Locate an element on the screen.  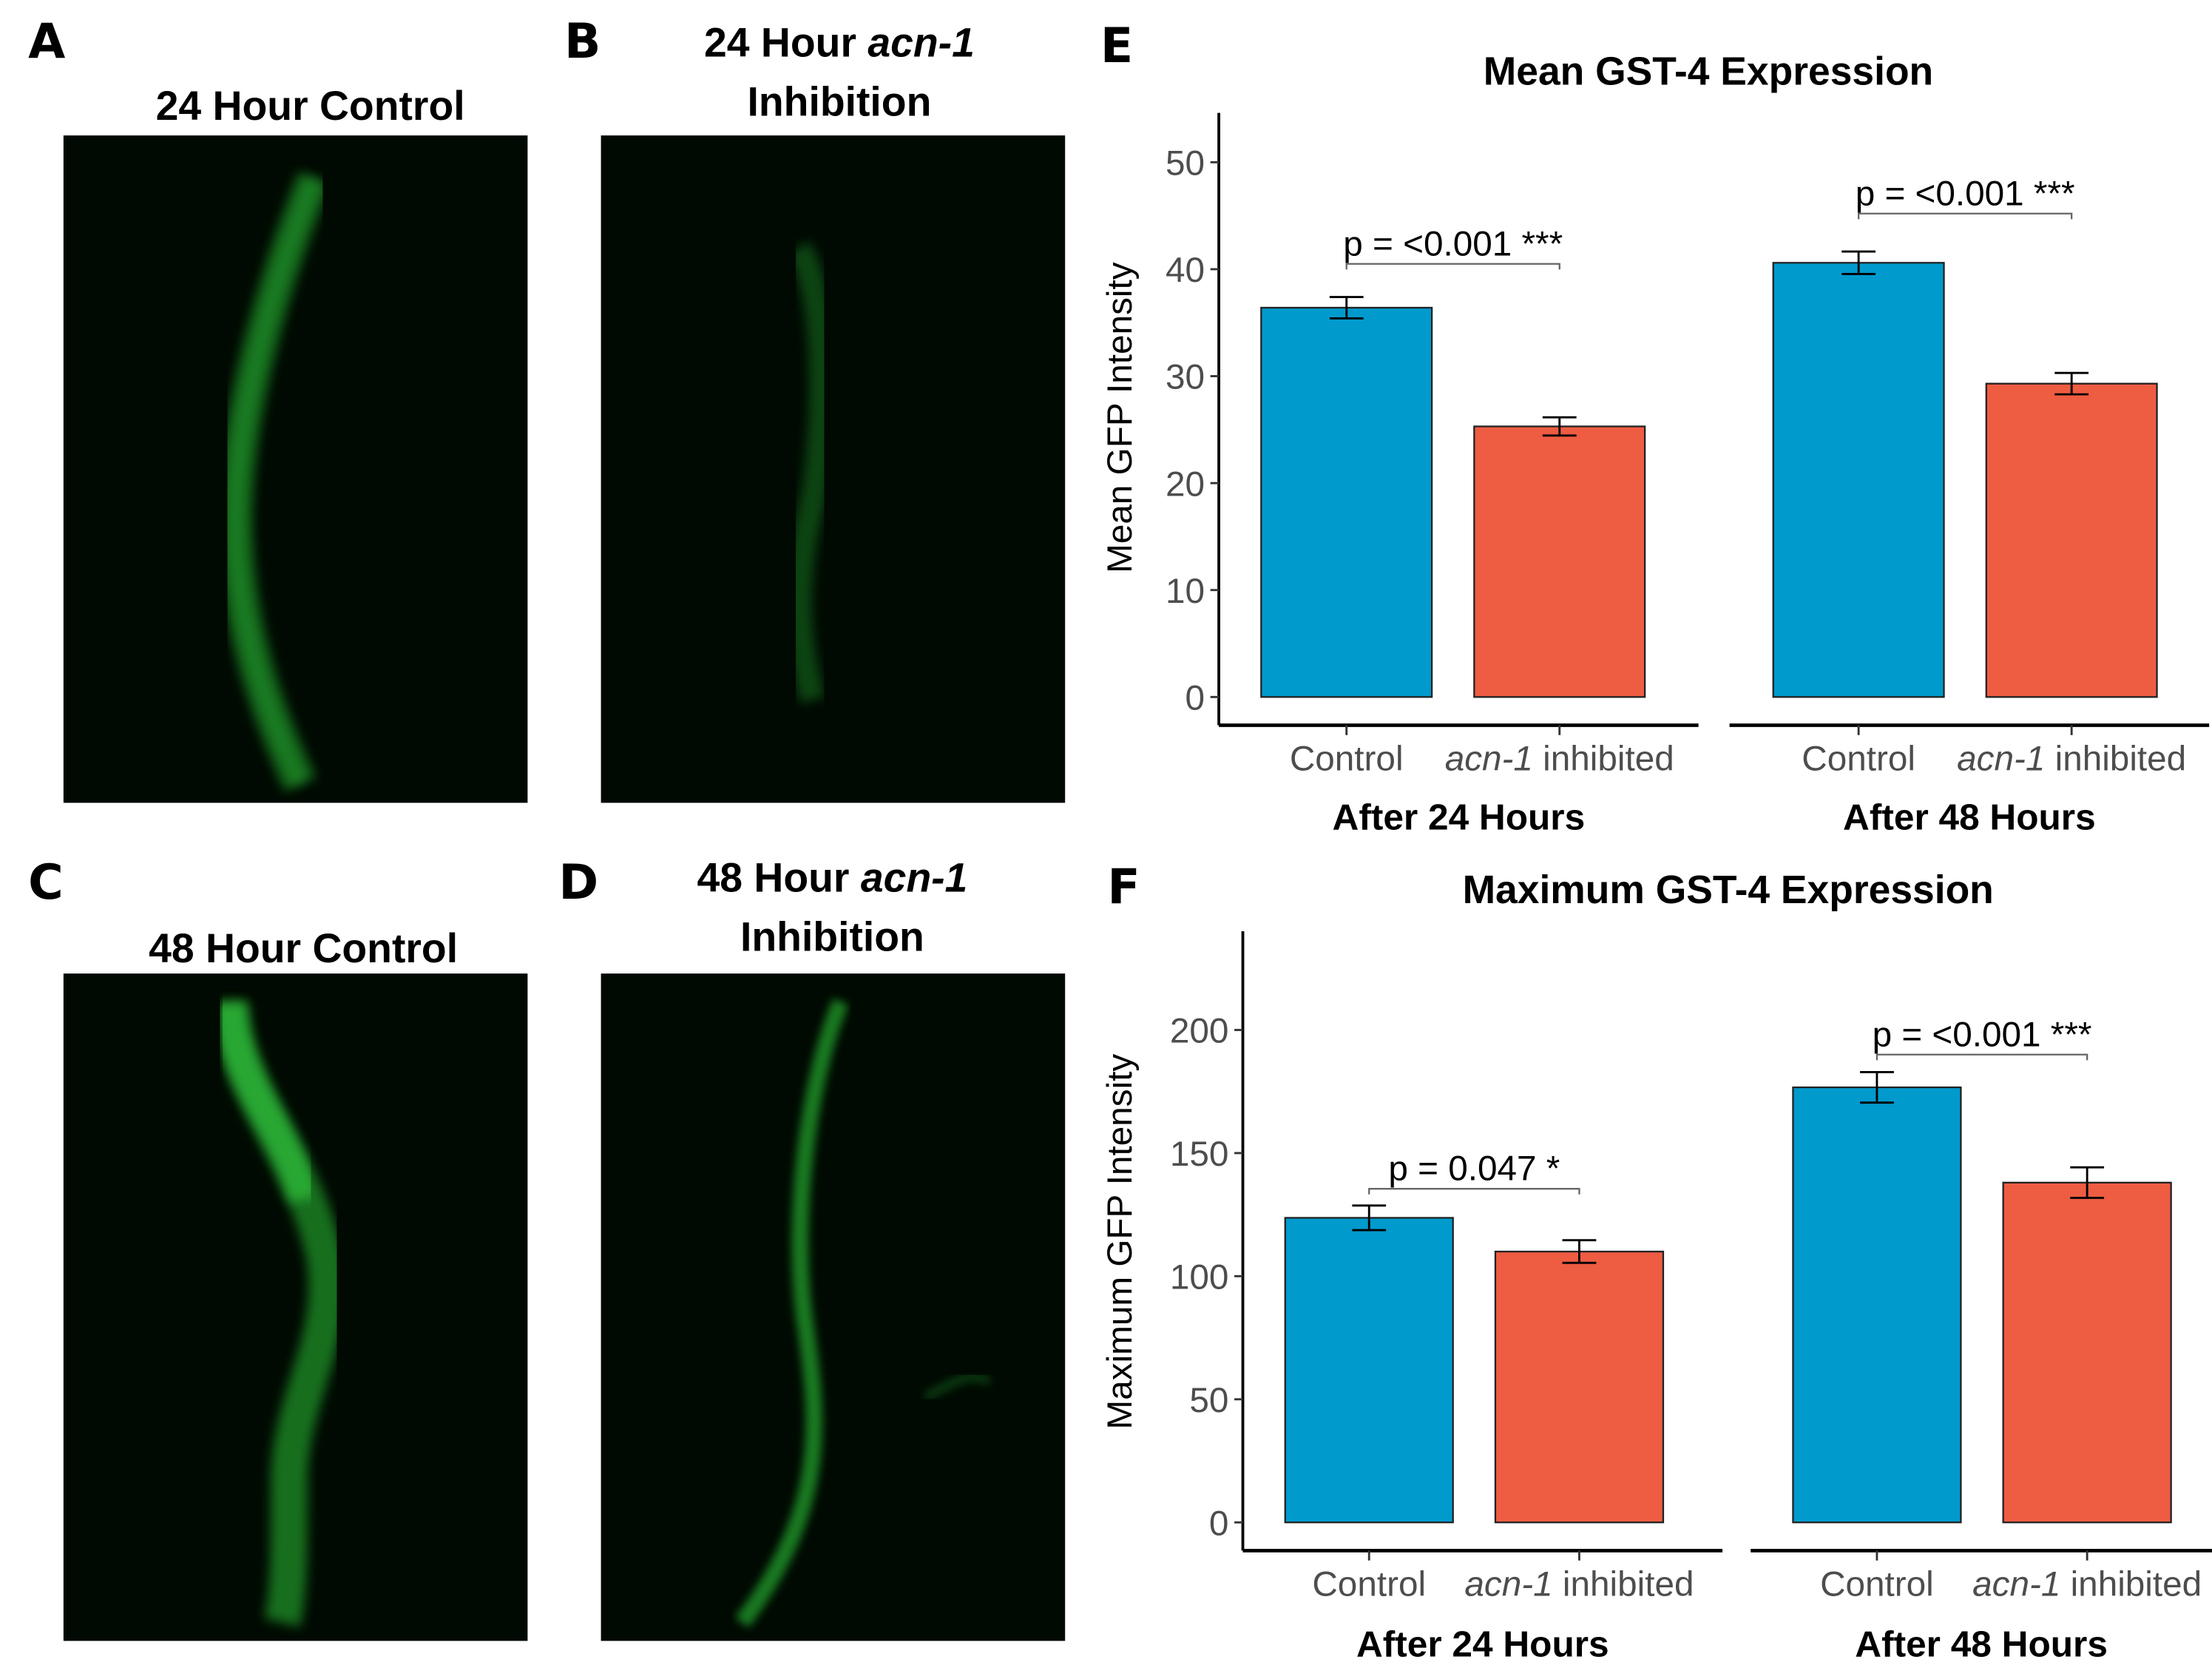
panel-label-e: E is located at coordinates (1116, 46).